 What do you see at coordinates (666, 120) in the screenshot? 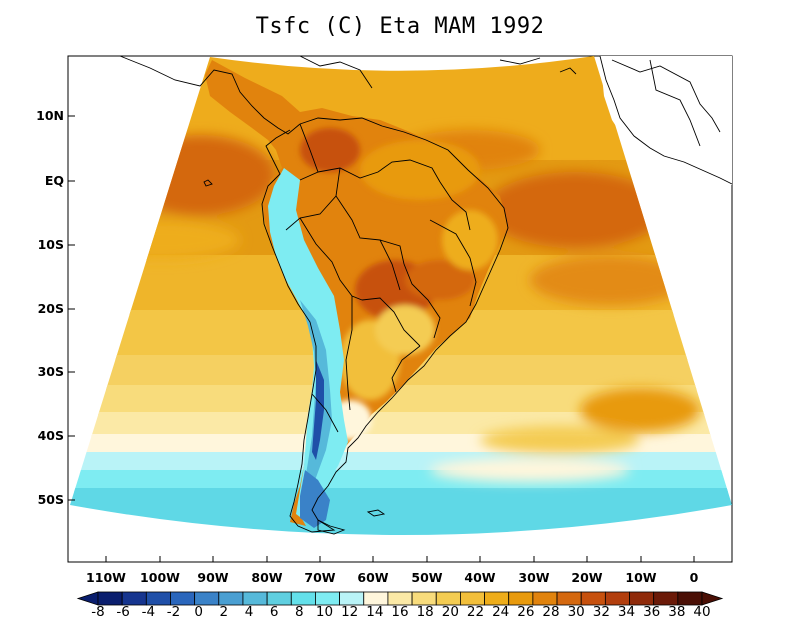
I see `africa-landmass` at bounding box center [666, 120].